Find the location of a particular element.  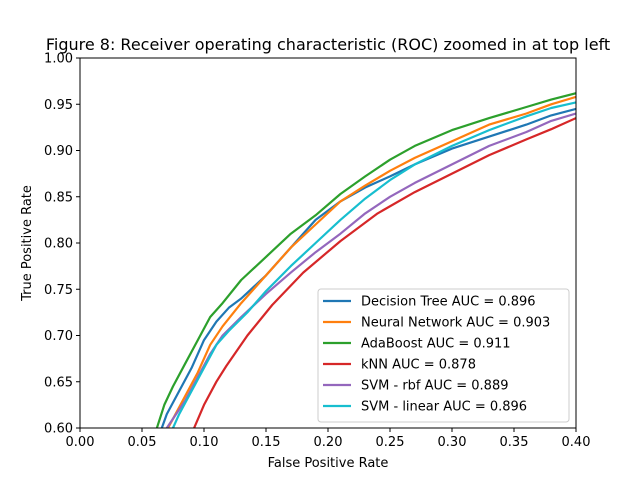

legend-label: SVM - rbf AUC = 0.889 is located at coordinates (434, 386).